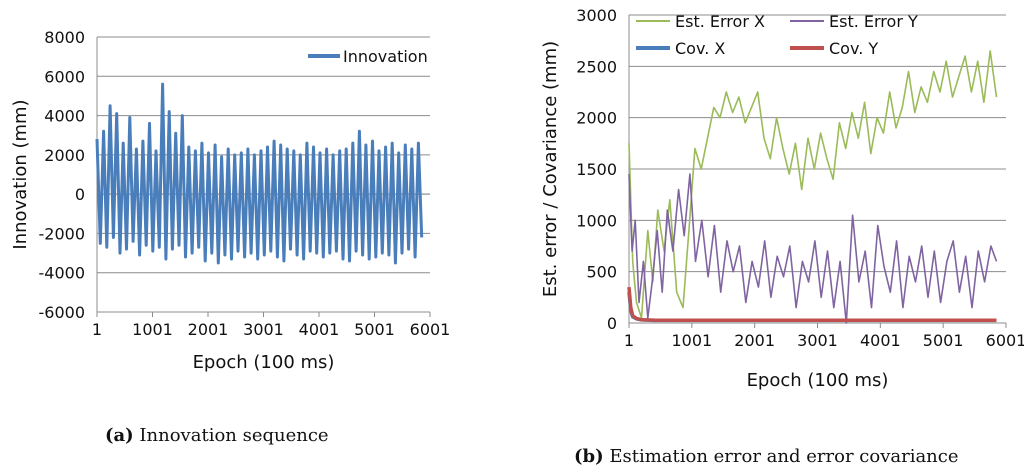  Describe the element at coordinates (943, 340) in the screenshot. I see `chart-b-x-tick-label-5: 5001` at that location.